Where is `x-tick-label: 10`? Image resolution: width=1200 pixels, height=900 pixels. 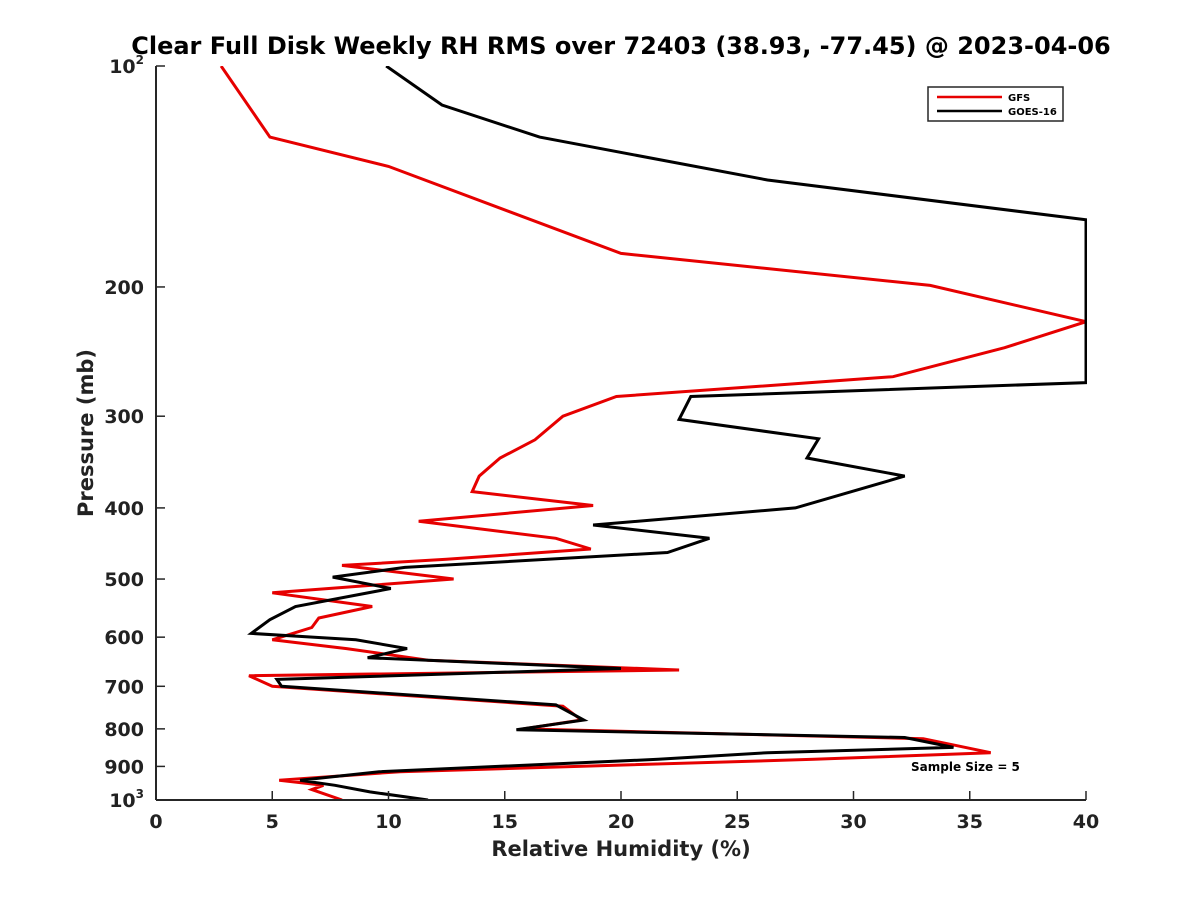 x-tick-label: 10 is located at coordinates (388, 822).